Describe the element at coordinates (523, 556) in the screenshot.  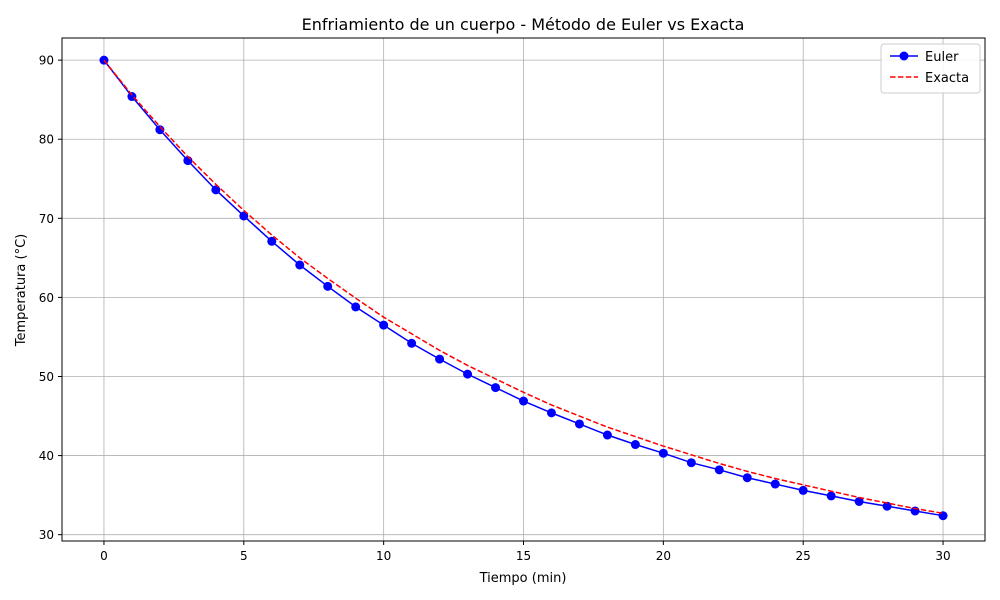
I see `x-tick-label: 15` at that location.